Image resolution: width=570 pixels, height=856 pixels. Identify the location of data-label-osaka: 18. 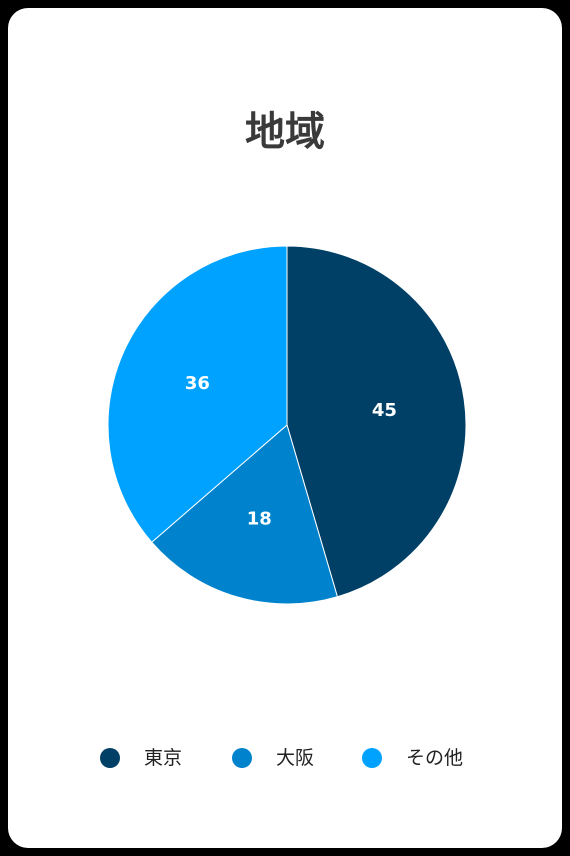
(259, 518).